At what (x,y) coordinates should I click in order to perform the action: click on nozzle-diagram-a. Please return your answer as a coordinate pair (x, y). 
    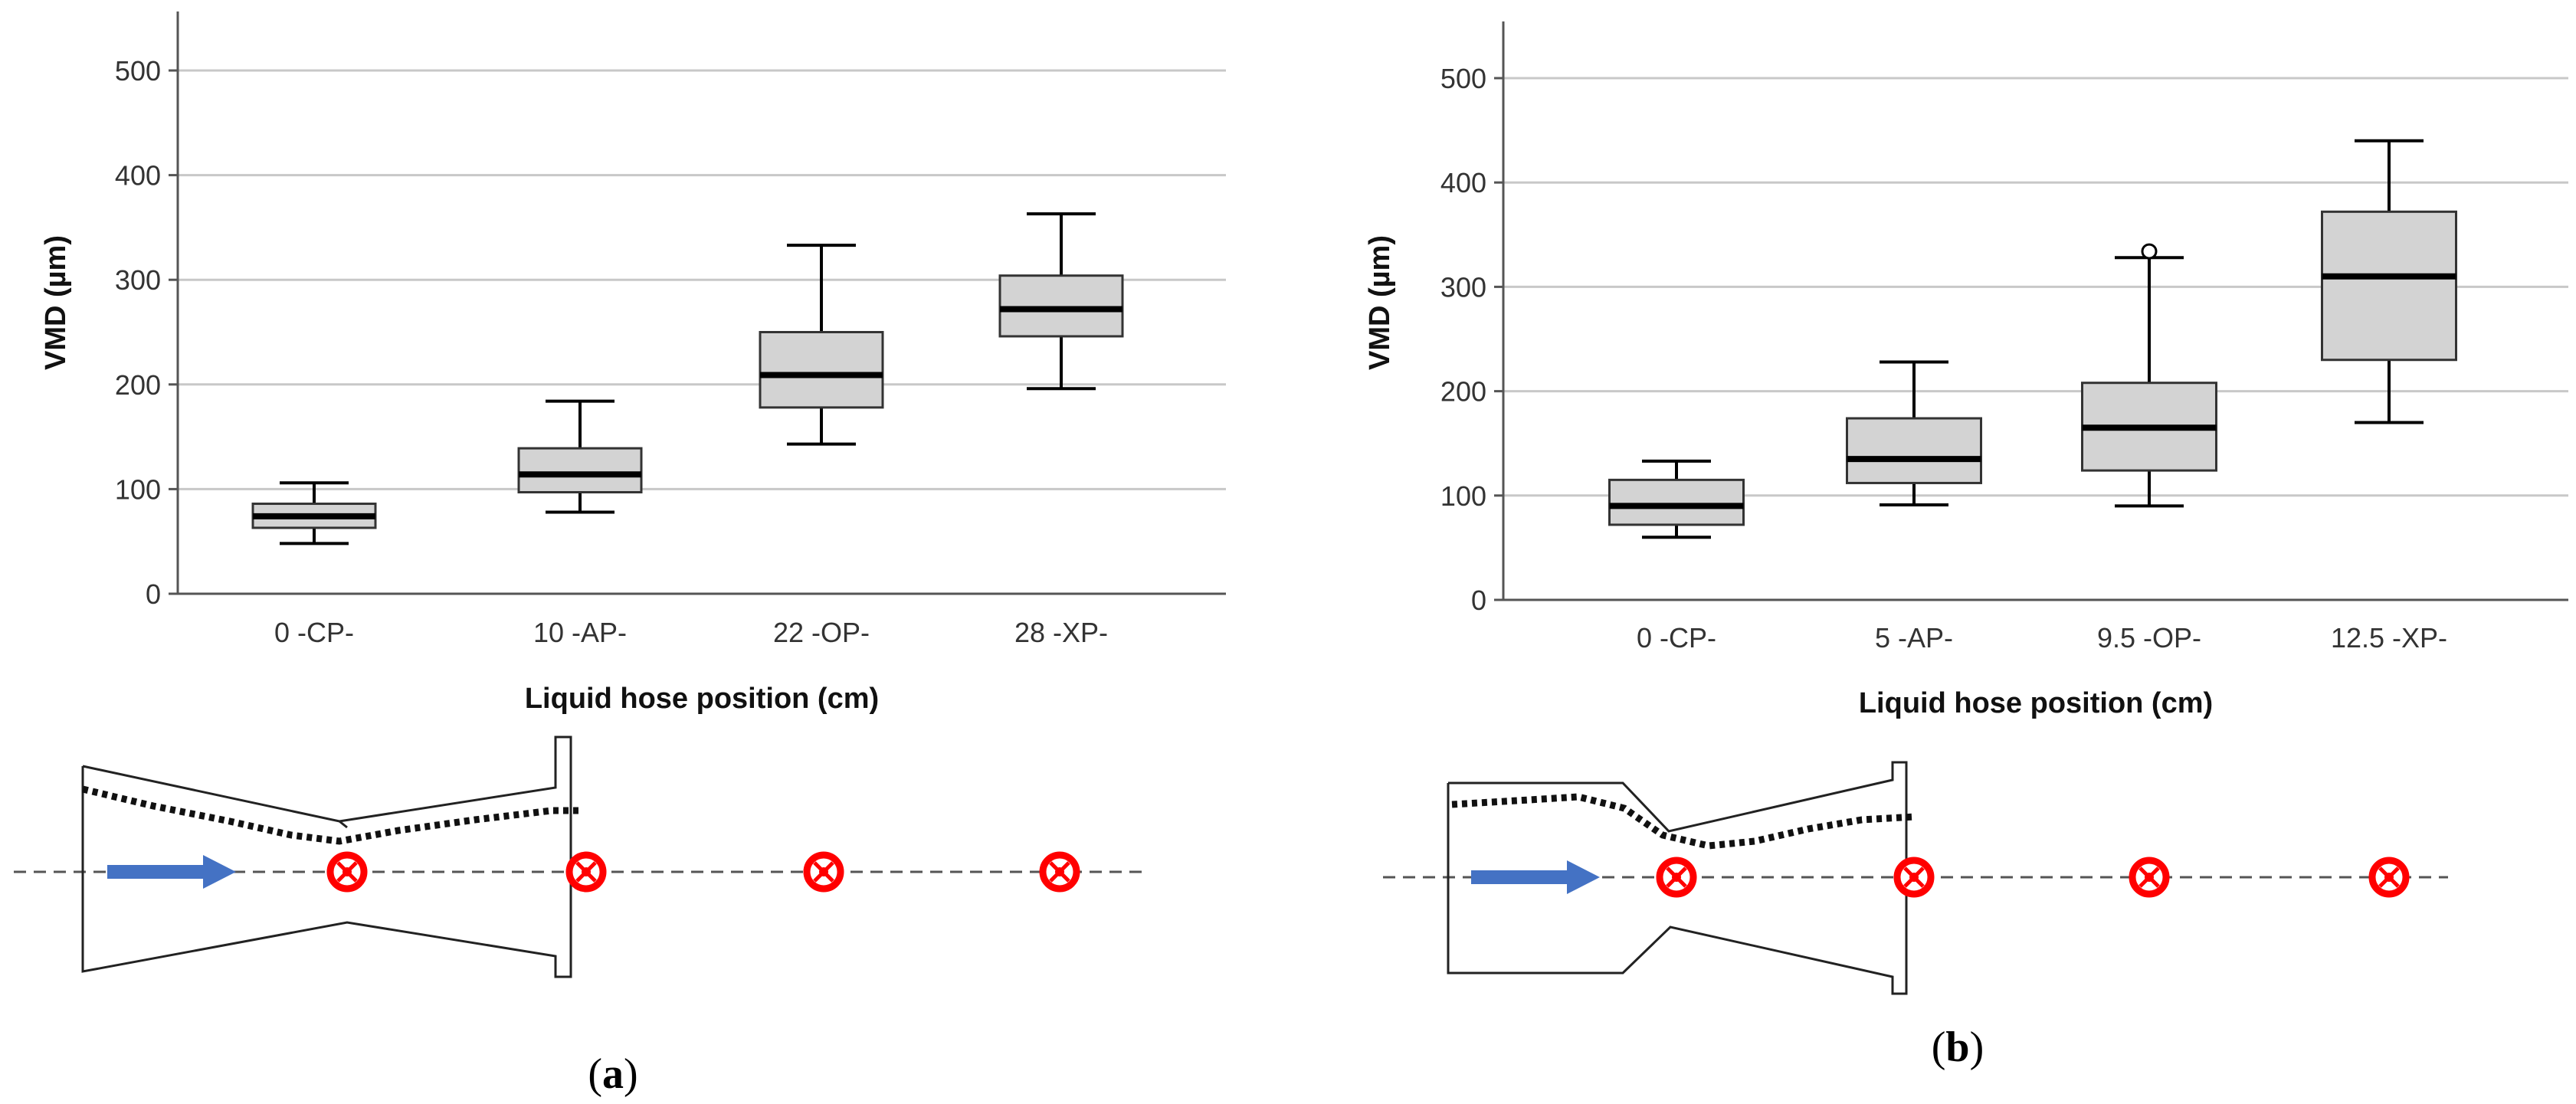
    Looking at the image, I should click on (578, 856).